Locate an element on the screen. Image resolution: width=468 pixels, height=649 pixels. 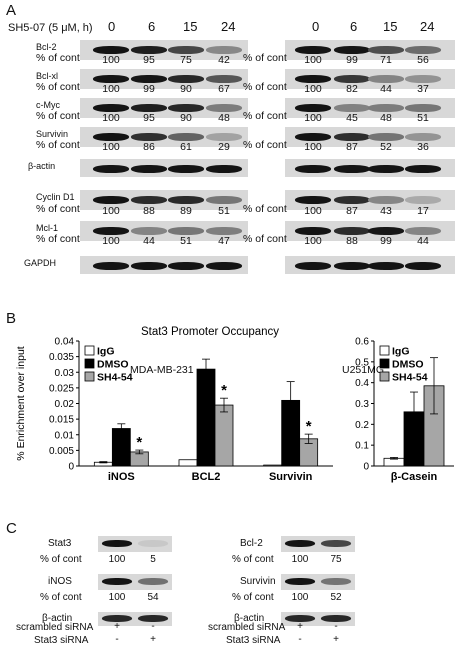
timepoint-label: 24 is located at coordinates (228, 26).